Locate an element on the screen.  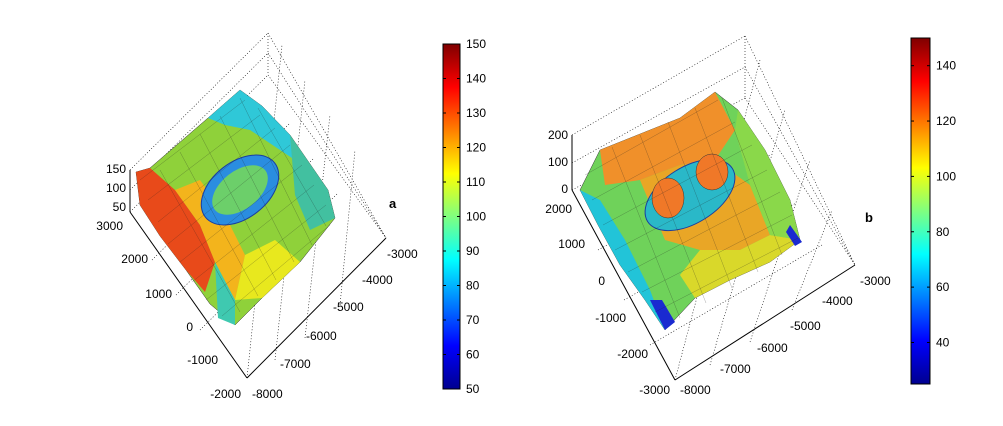
panel-a-x-tick: -1000 is located at coordinates (202, 360).